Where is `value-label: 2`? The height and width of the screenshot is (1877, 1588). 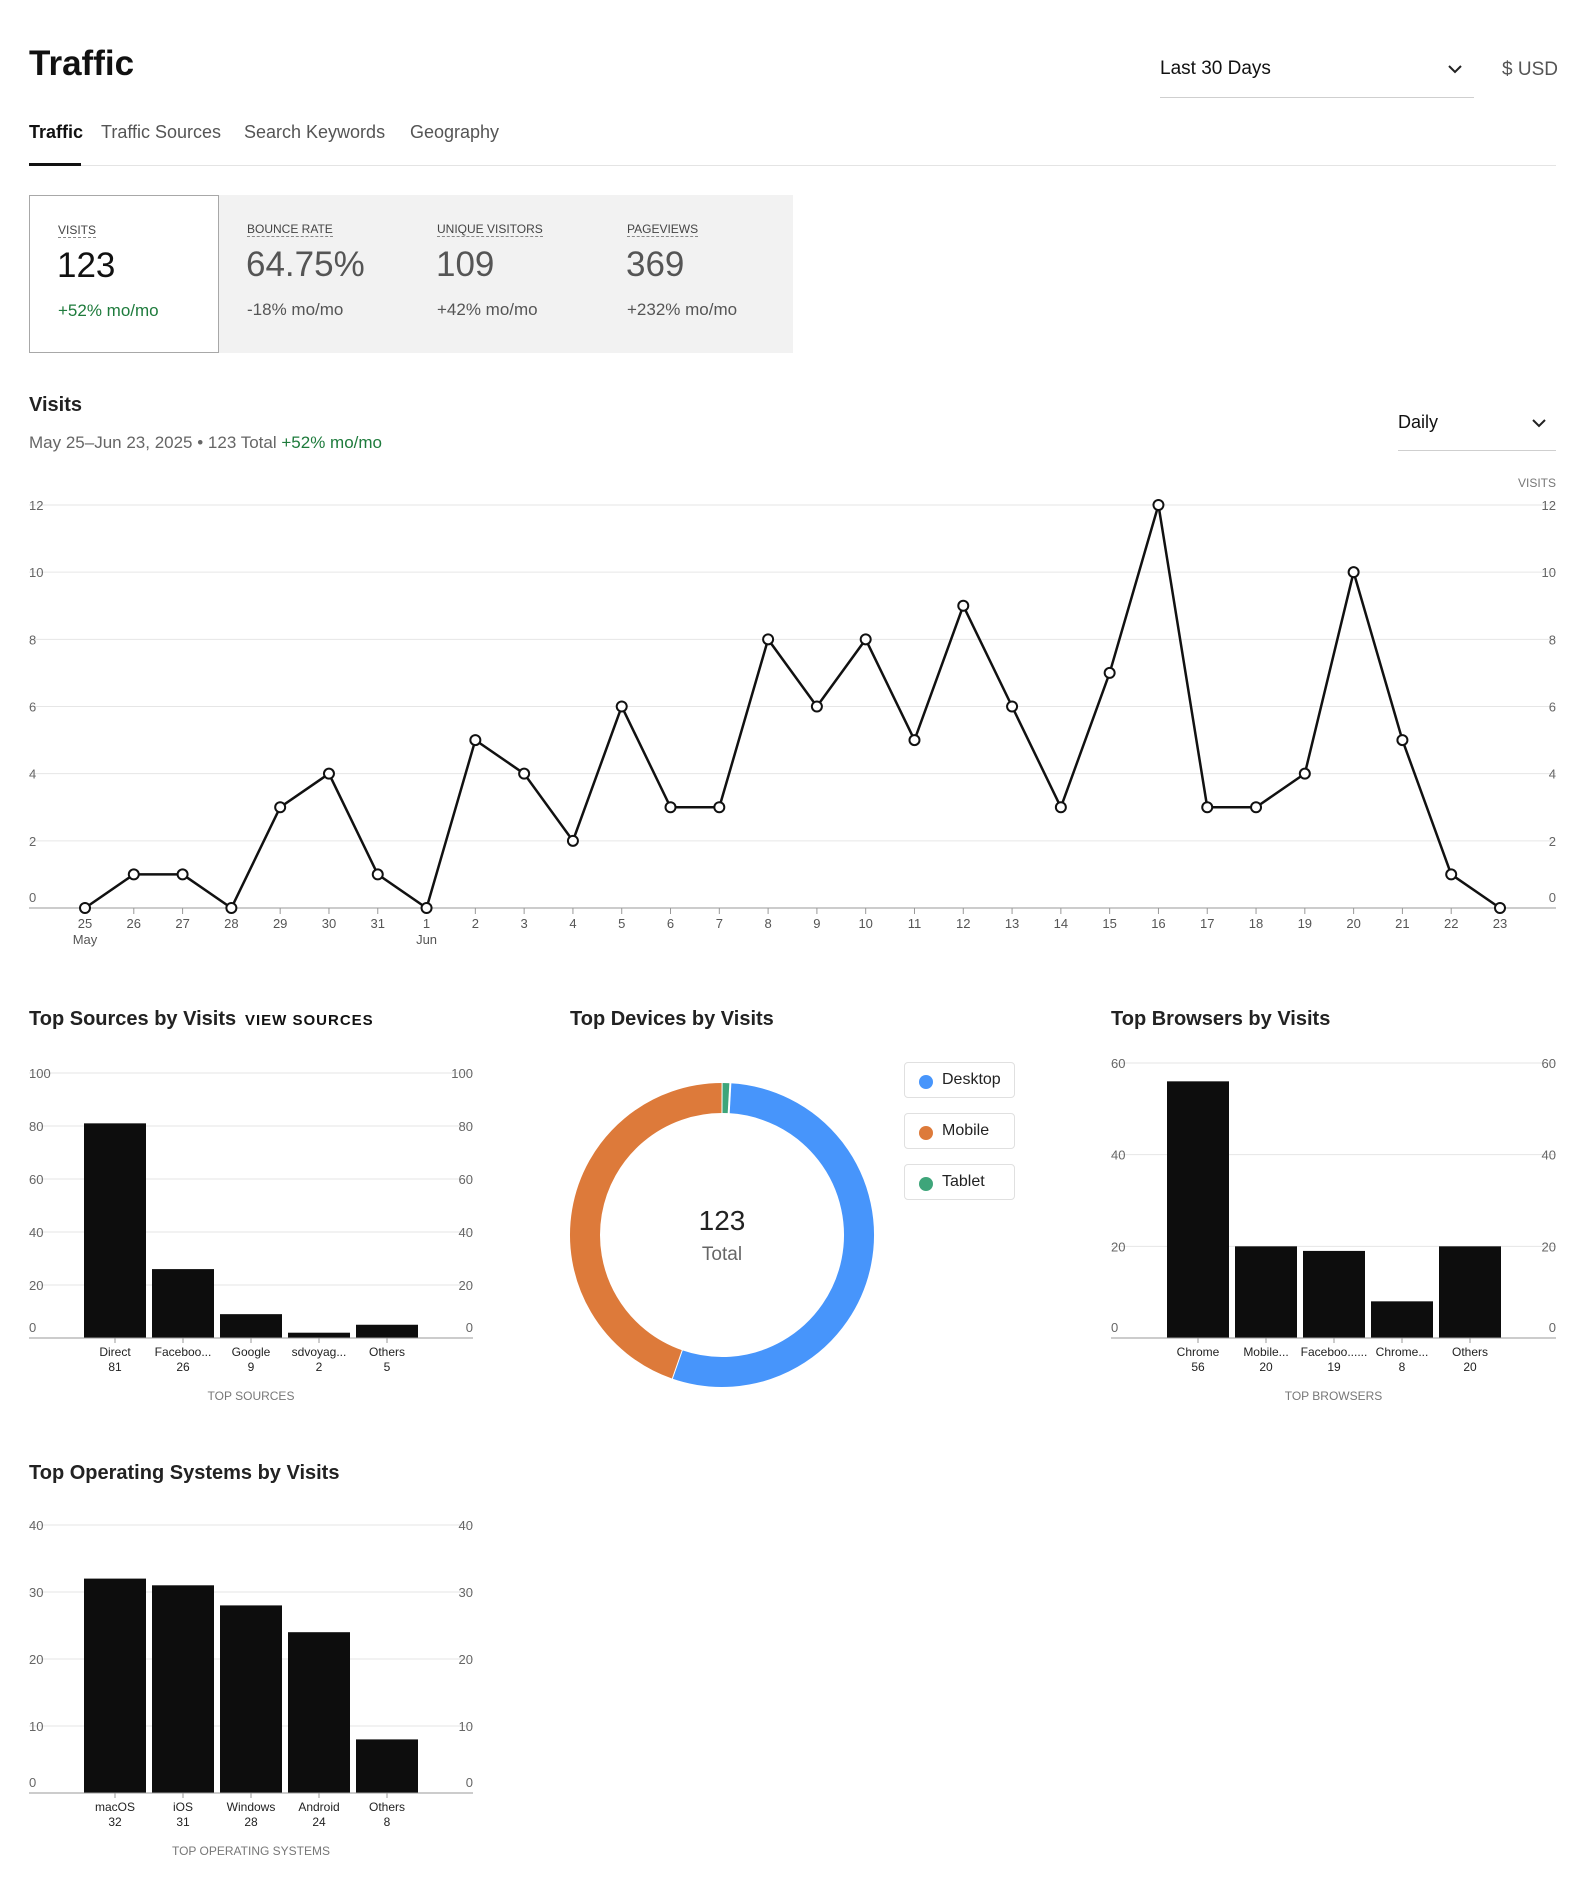
value-label: 2 is located at coordinates (319, 1367).